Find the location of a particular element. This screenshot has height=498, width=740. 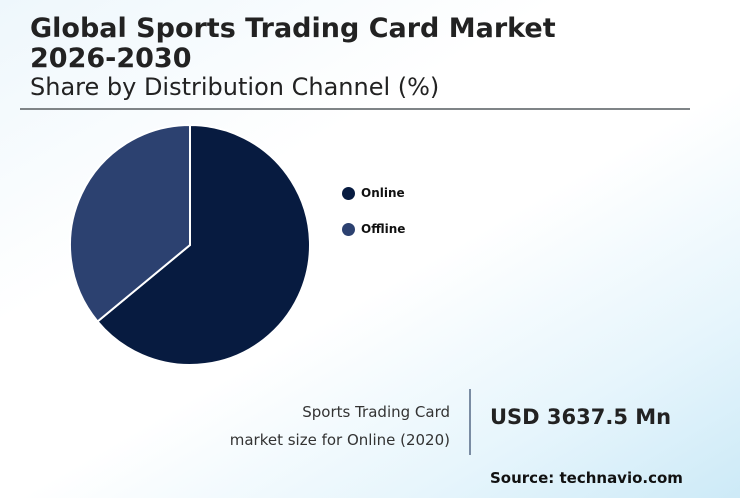

pie-slice-online is located at coordinates (203, 244).